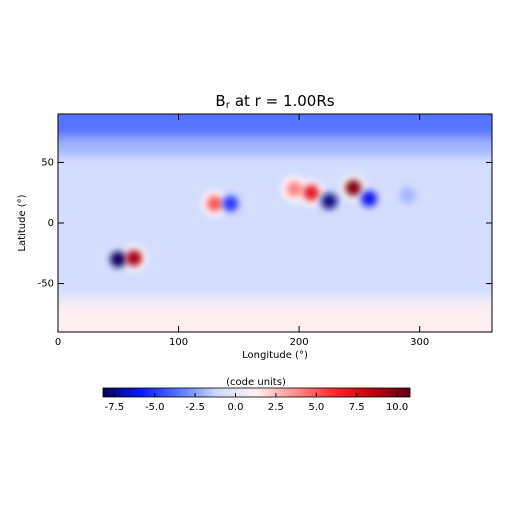 The image size is (512, 512). Describe the element at coordinates (256, 392) in the screenshot. I see `colorbar` at that location.